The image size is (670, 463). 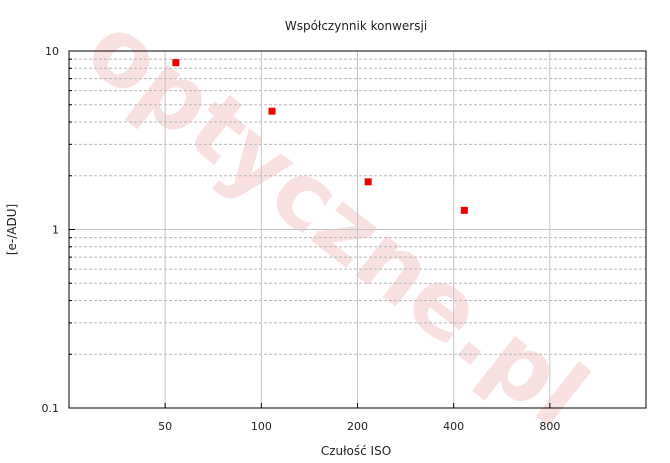 I want to click on y-tick-label: 1, so click(x=55, y=230).